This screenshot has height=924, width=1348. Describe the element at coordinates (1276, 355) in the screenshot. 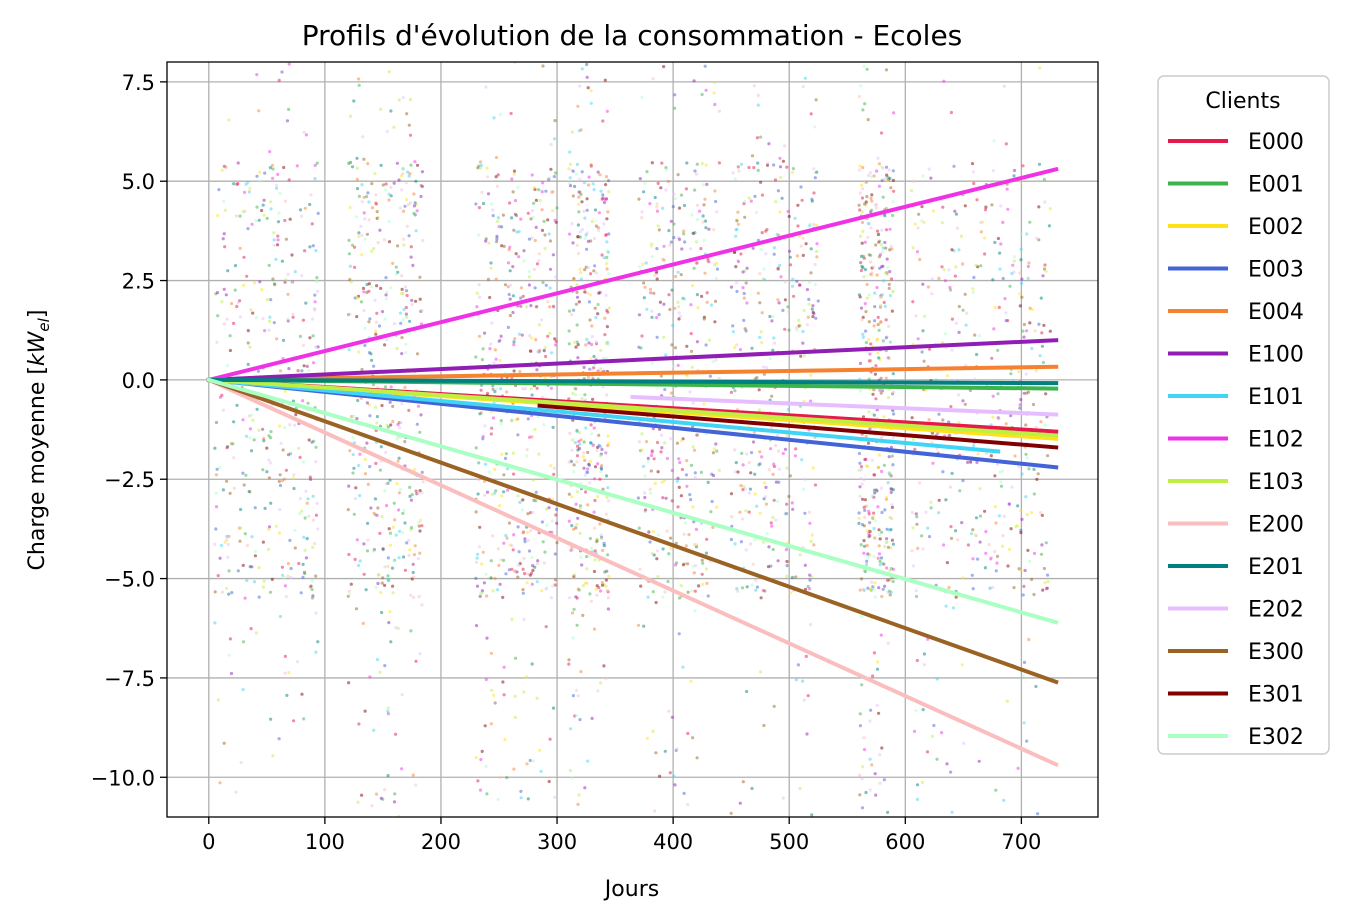

I see `legend-label-e100: E100` at that location.